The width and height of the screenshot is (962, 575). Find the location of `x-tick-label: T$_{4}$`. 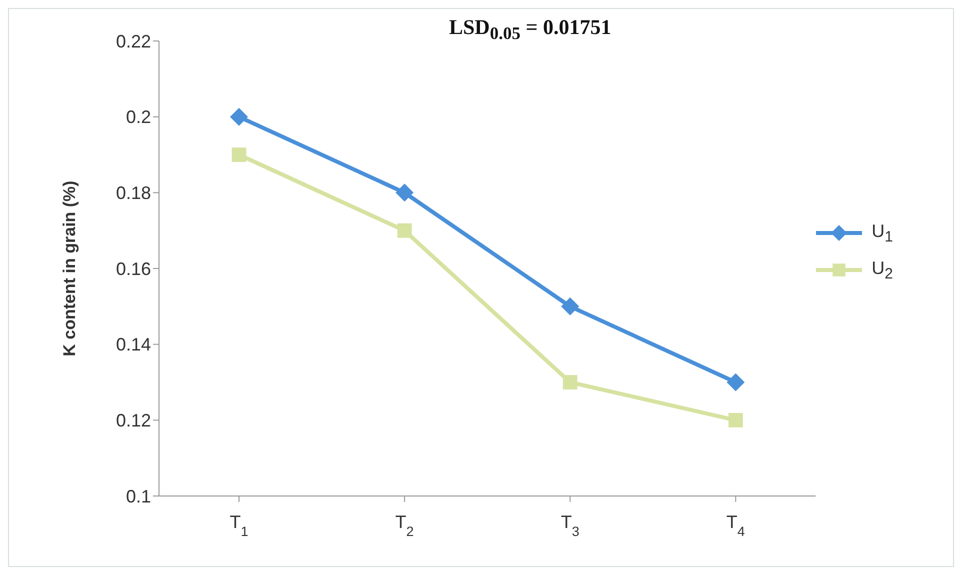

x-tick-label: T$_{4}$ is located at coordinates (736, 525).